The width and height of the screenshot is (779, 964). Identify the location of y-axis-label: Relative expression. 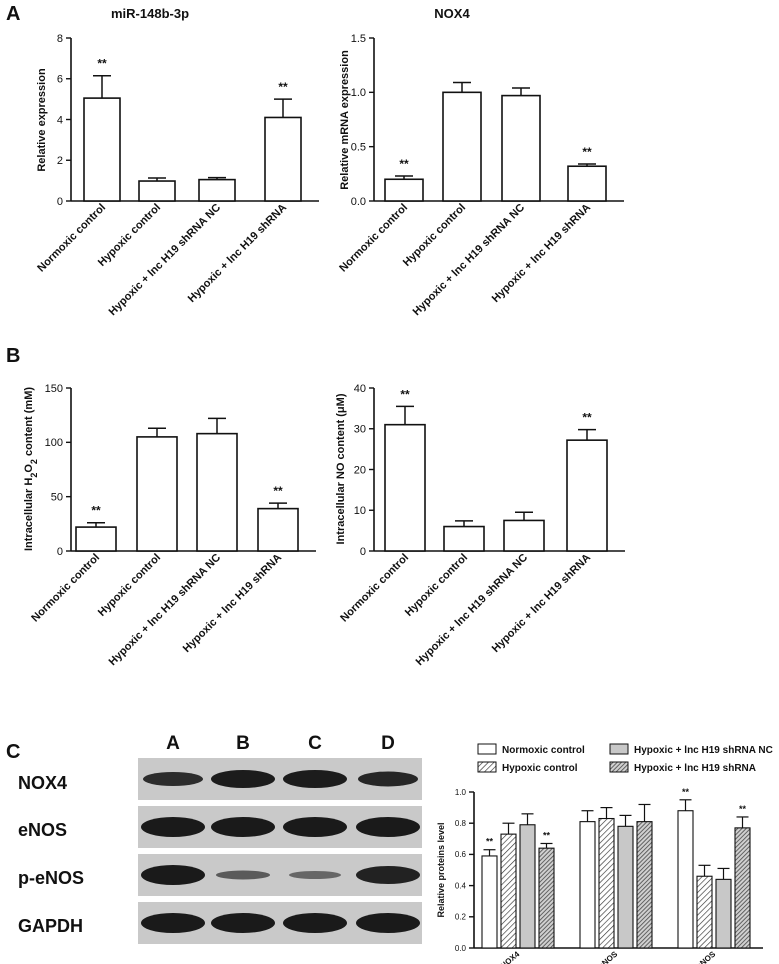
(42, 120).